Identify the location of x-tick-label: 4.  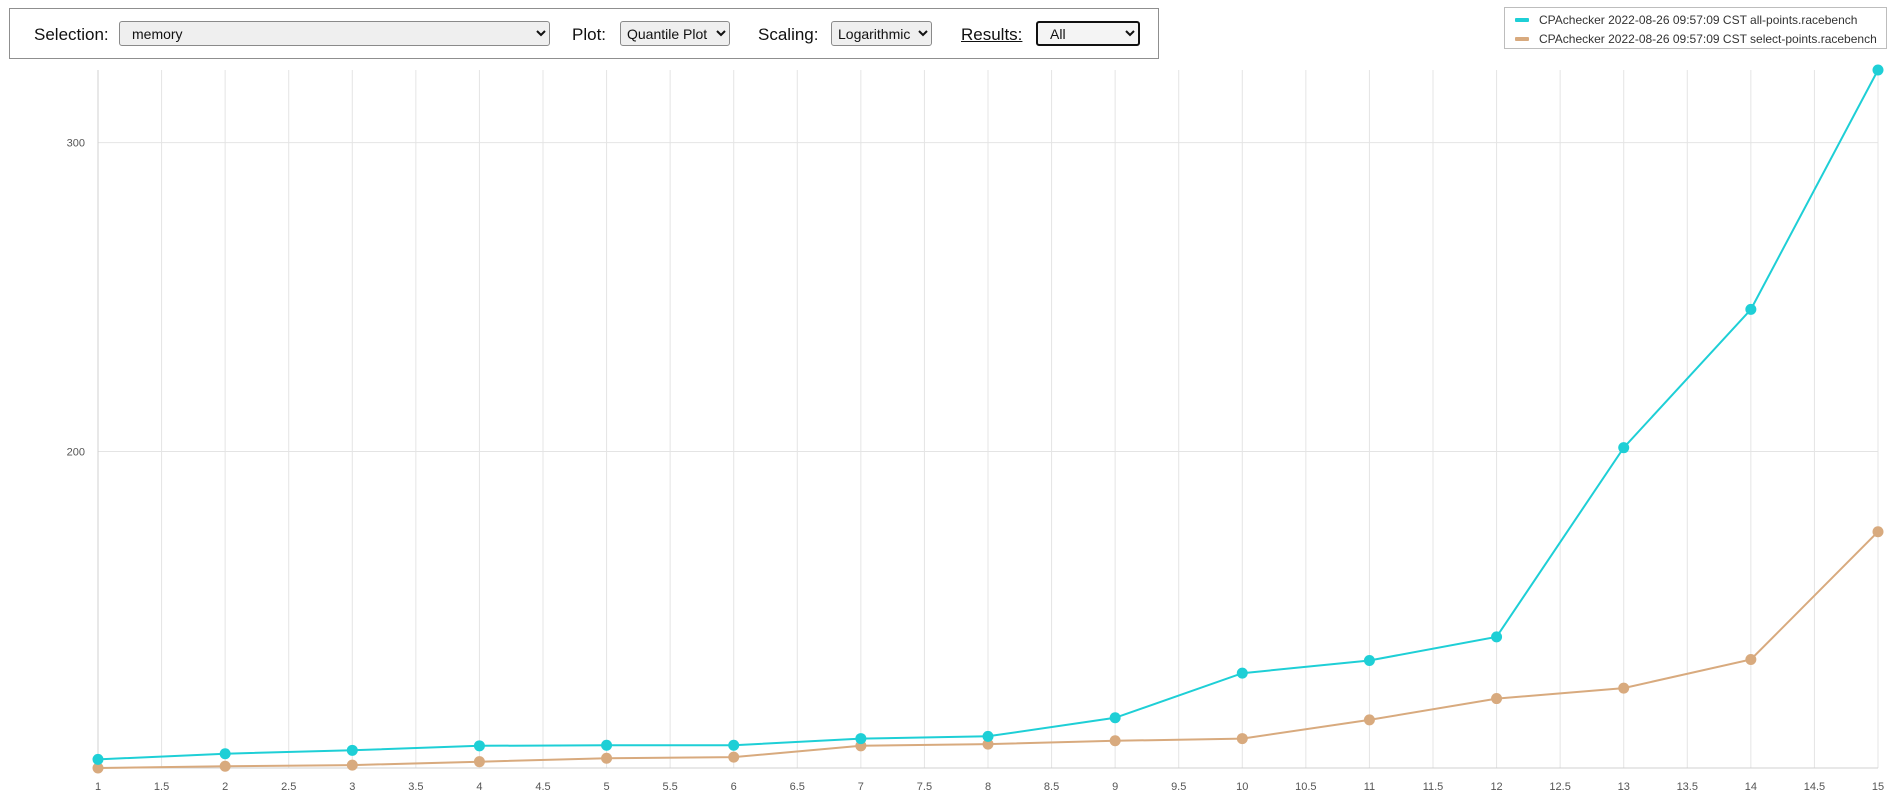
(479, 787).